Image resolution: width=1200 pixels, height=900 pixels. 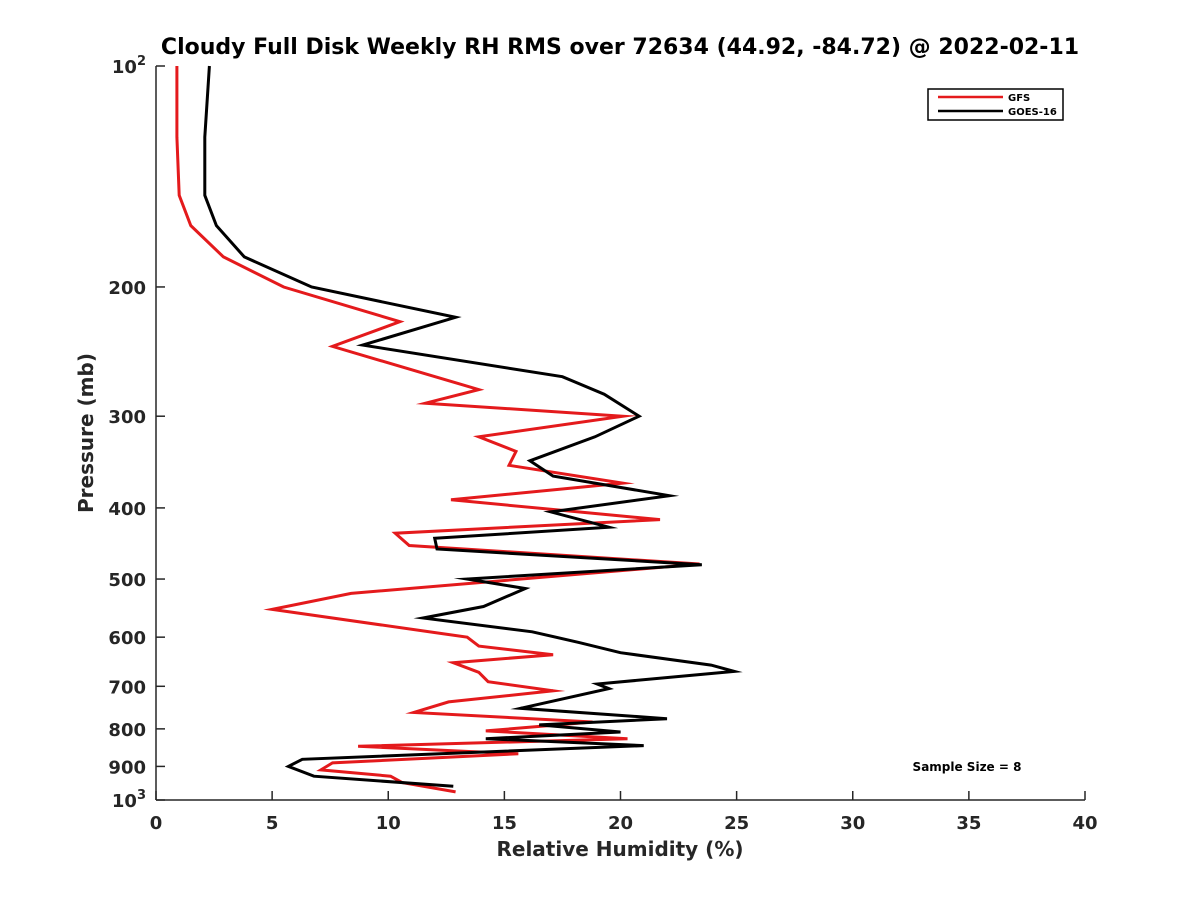 I want to click on x-tick-label: 10, so click(x=388, y=823).